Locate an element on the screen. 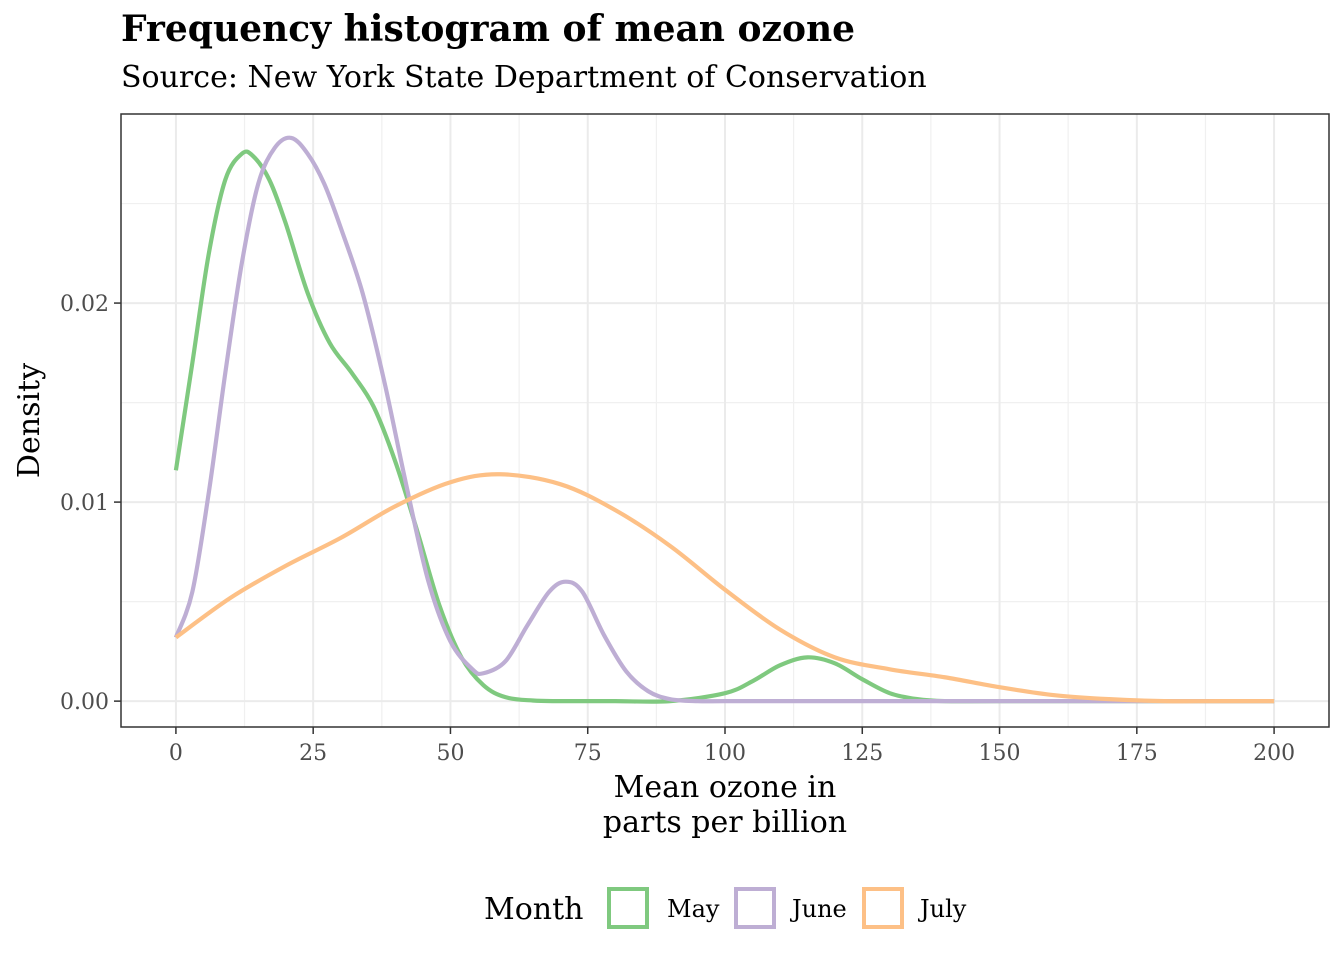 The height and width of the screenshot is (960, 1344). legend-label-may: May is located at coordinates (693, 909).